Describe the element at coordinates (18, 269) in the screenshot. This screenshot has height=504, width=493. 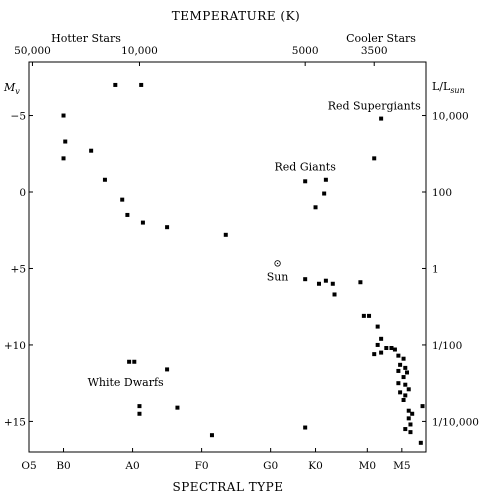
I see `magnitude-tick-label: +5` at that location.